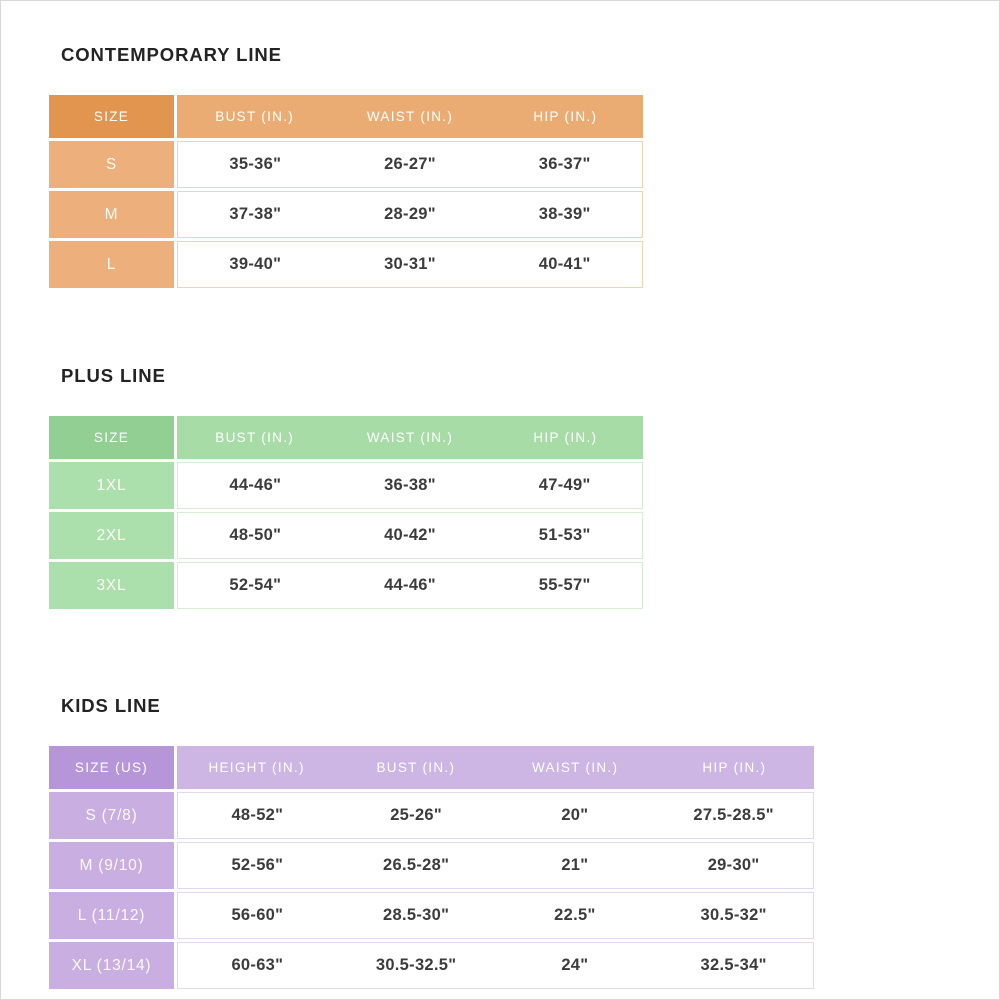 The height and width of the screenshot is (1000, 1000). I want to click on table-row: L 39-40" 30-31" 40-41", so click(346, 264).